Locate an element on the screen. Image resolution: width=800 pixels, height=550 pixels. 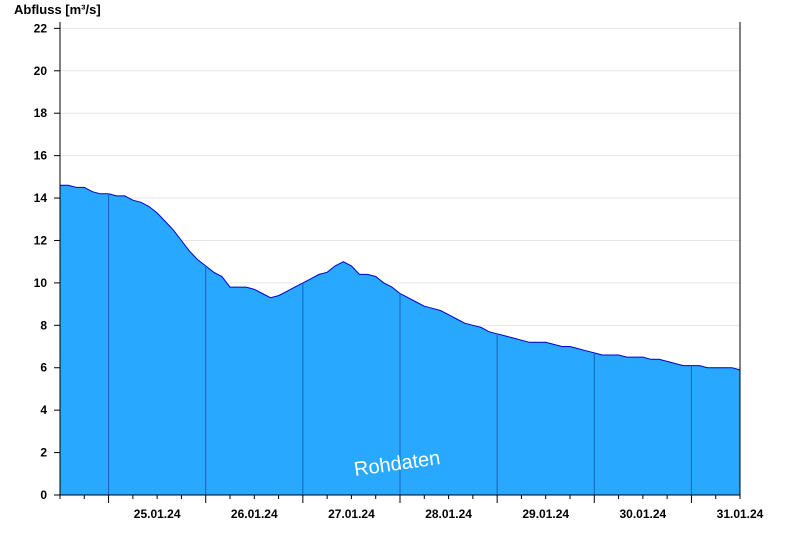
y-tick-label: 20 is located at coordinates (41, 71).